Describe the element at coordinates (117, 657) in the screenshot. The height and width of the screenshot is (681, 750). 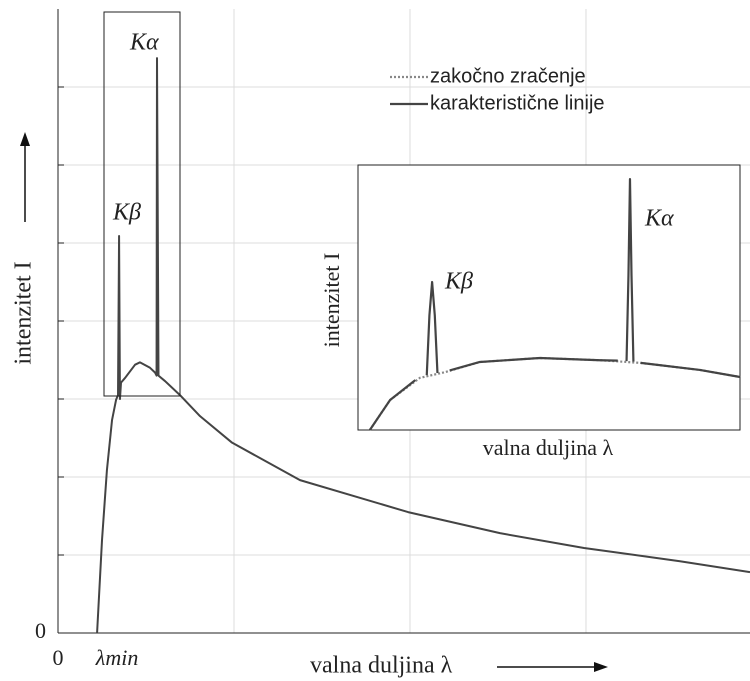
I see `x-tick-label: λmin` at that location.